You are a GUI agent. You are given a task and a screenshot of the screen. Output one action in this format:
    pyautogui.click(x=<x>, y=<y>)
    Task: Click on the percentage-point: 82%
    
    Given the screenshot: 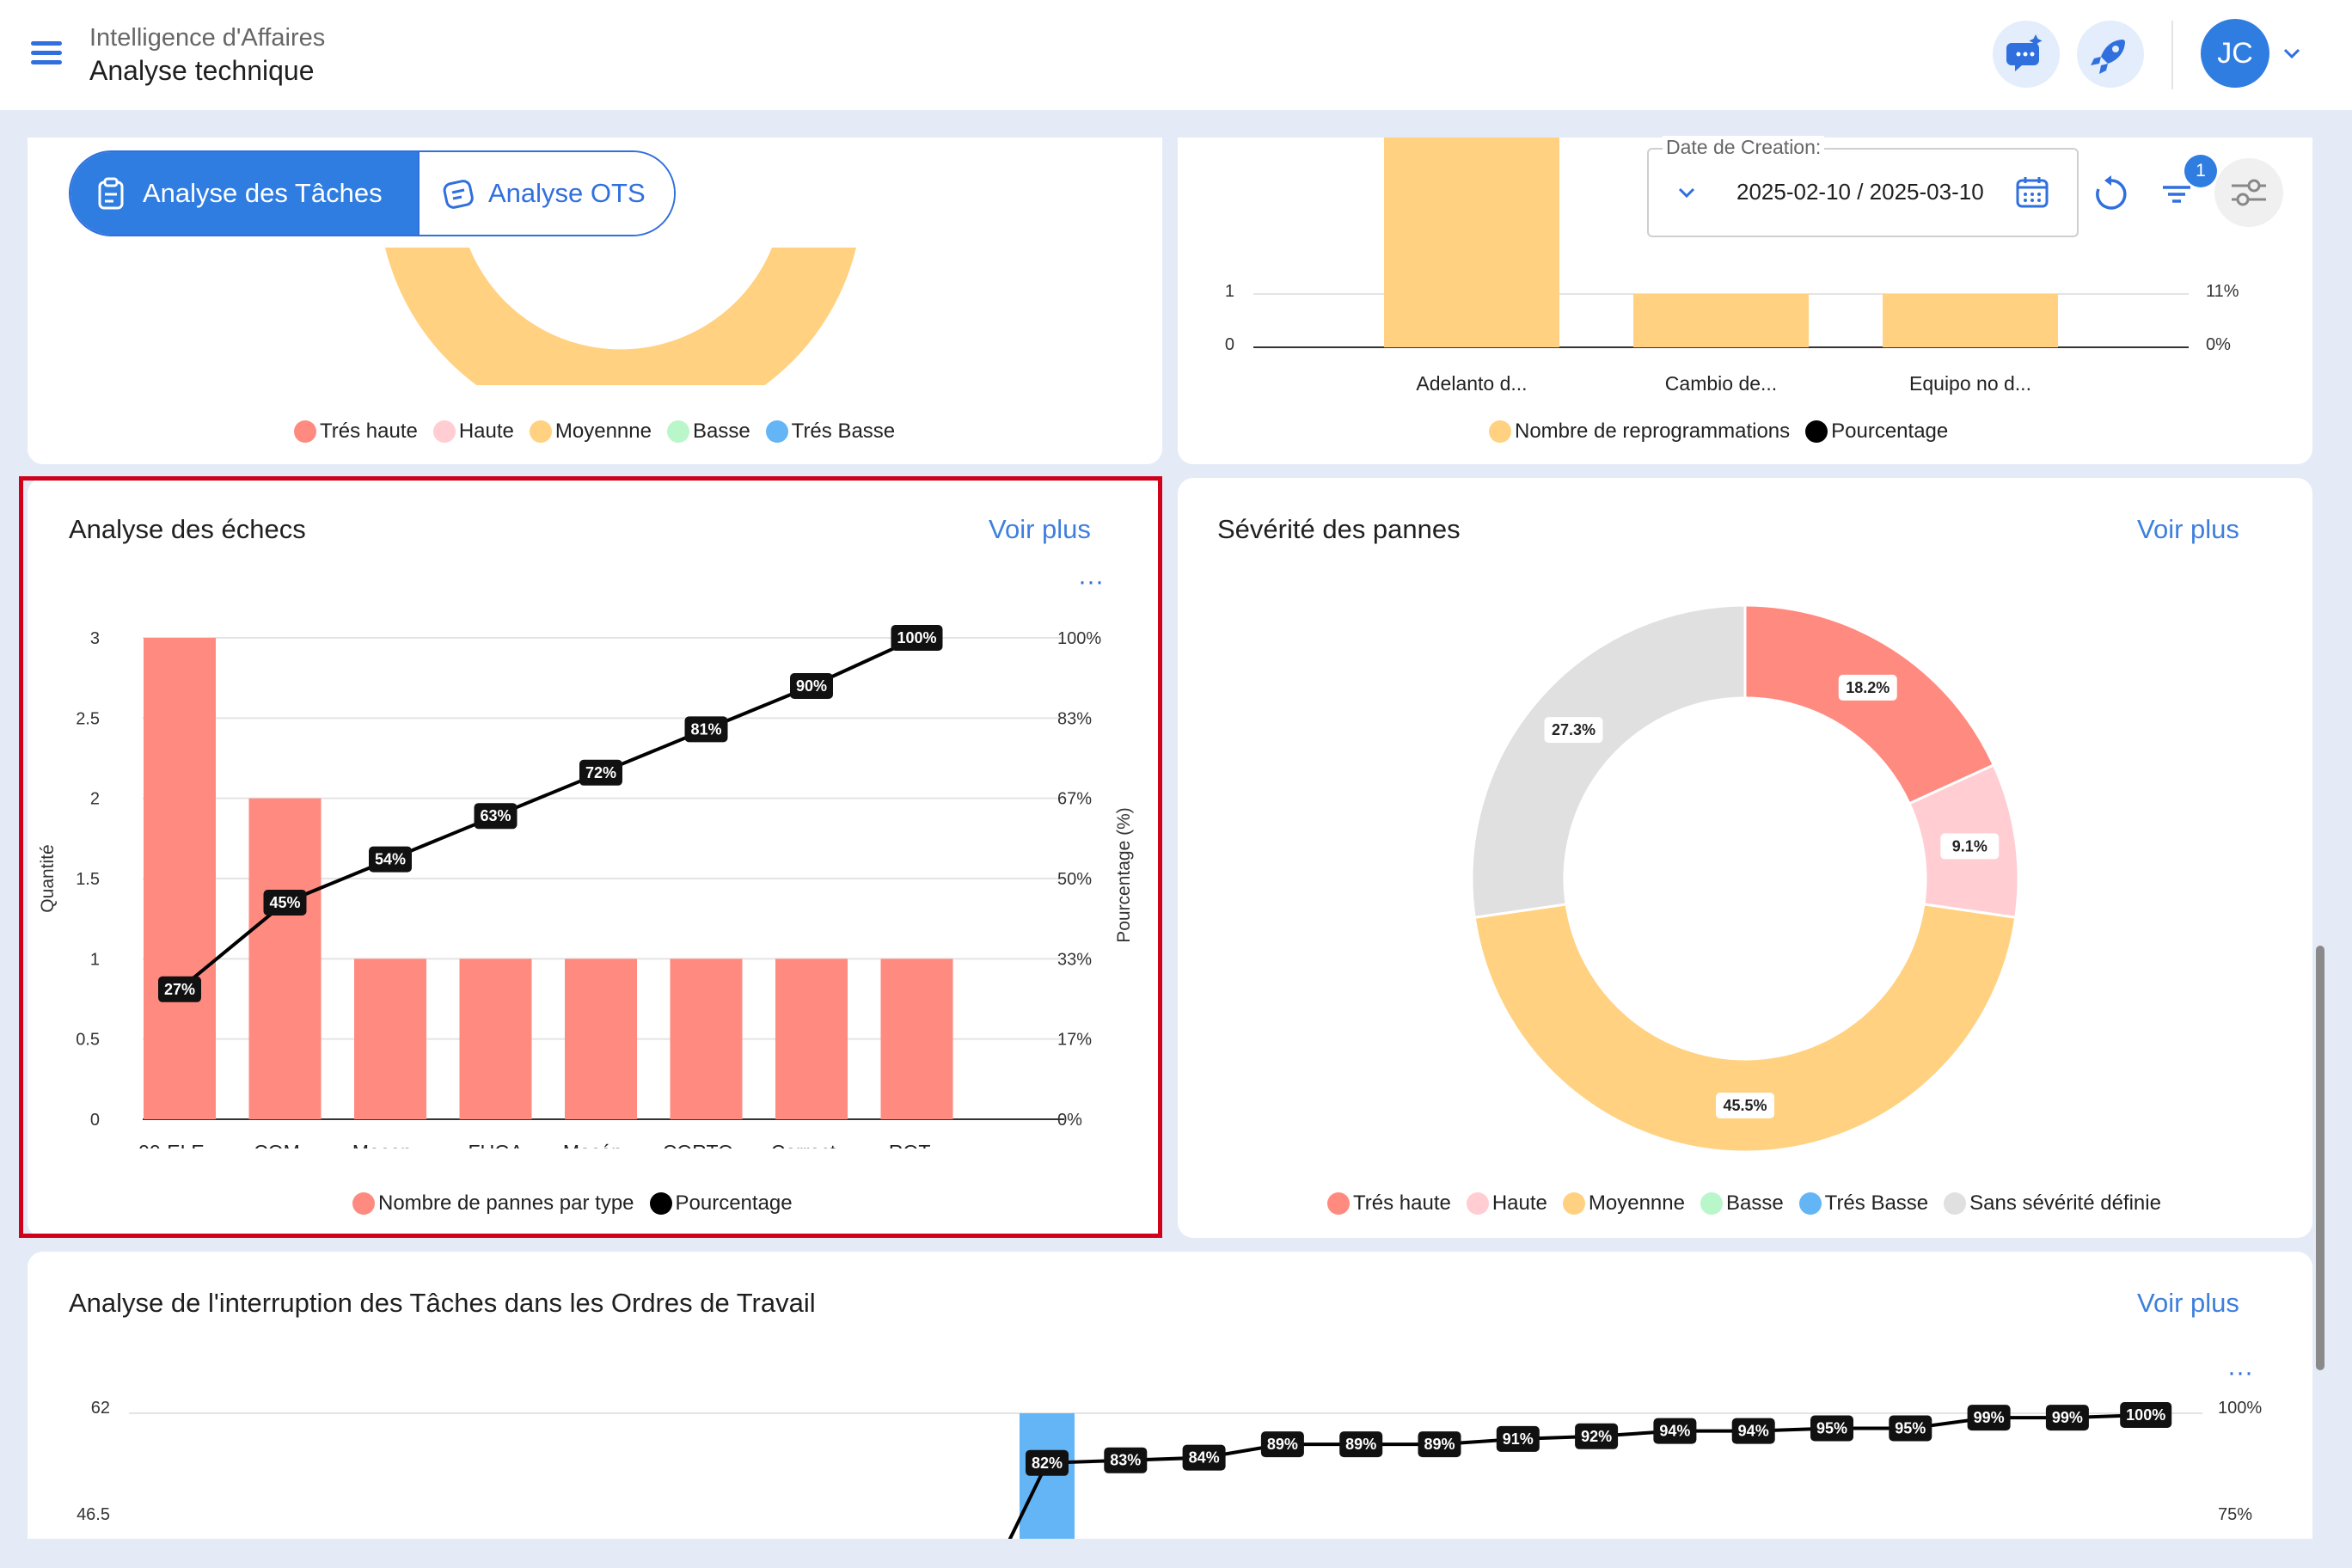 What is the action you would take?
    pyautogui.click(x=1047, y=1462)
    